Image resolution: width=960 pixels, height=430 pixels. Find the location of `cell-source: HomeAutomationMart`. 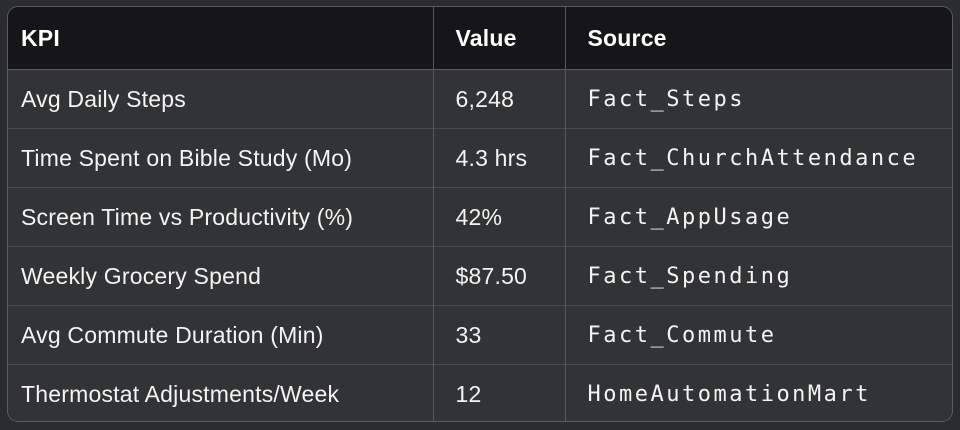

cell-source: HomeAutomationMart is located at coordinates (758, 392).